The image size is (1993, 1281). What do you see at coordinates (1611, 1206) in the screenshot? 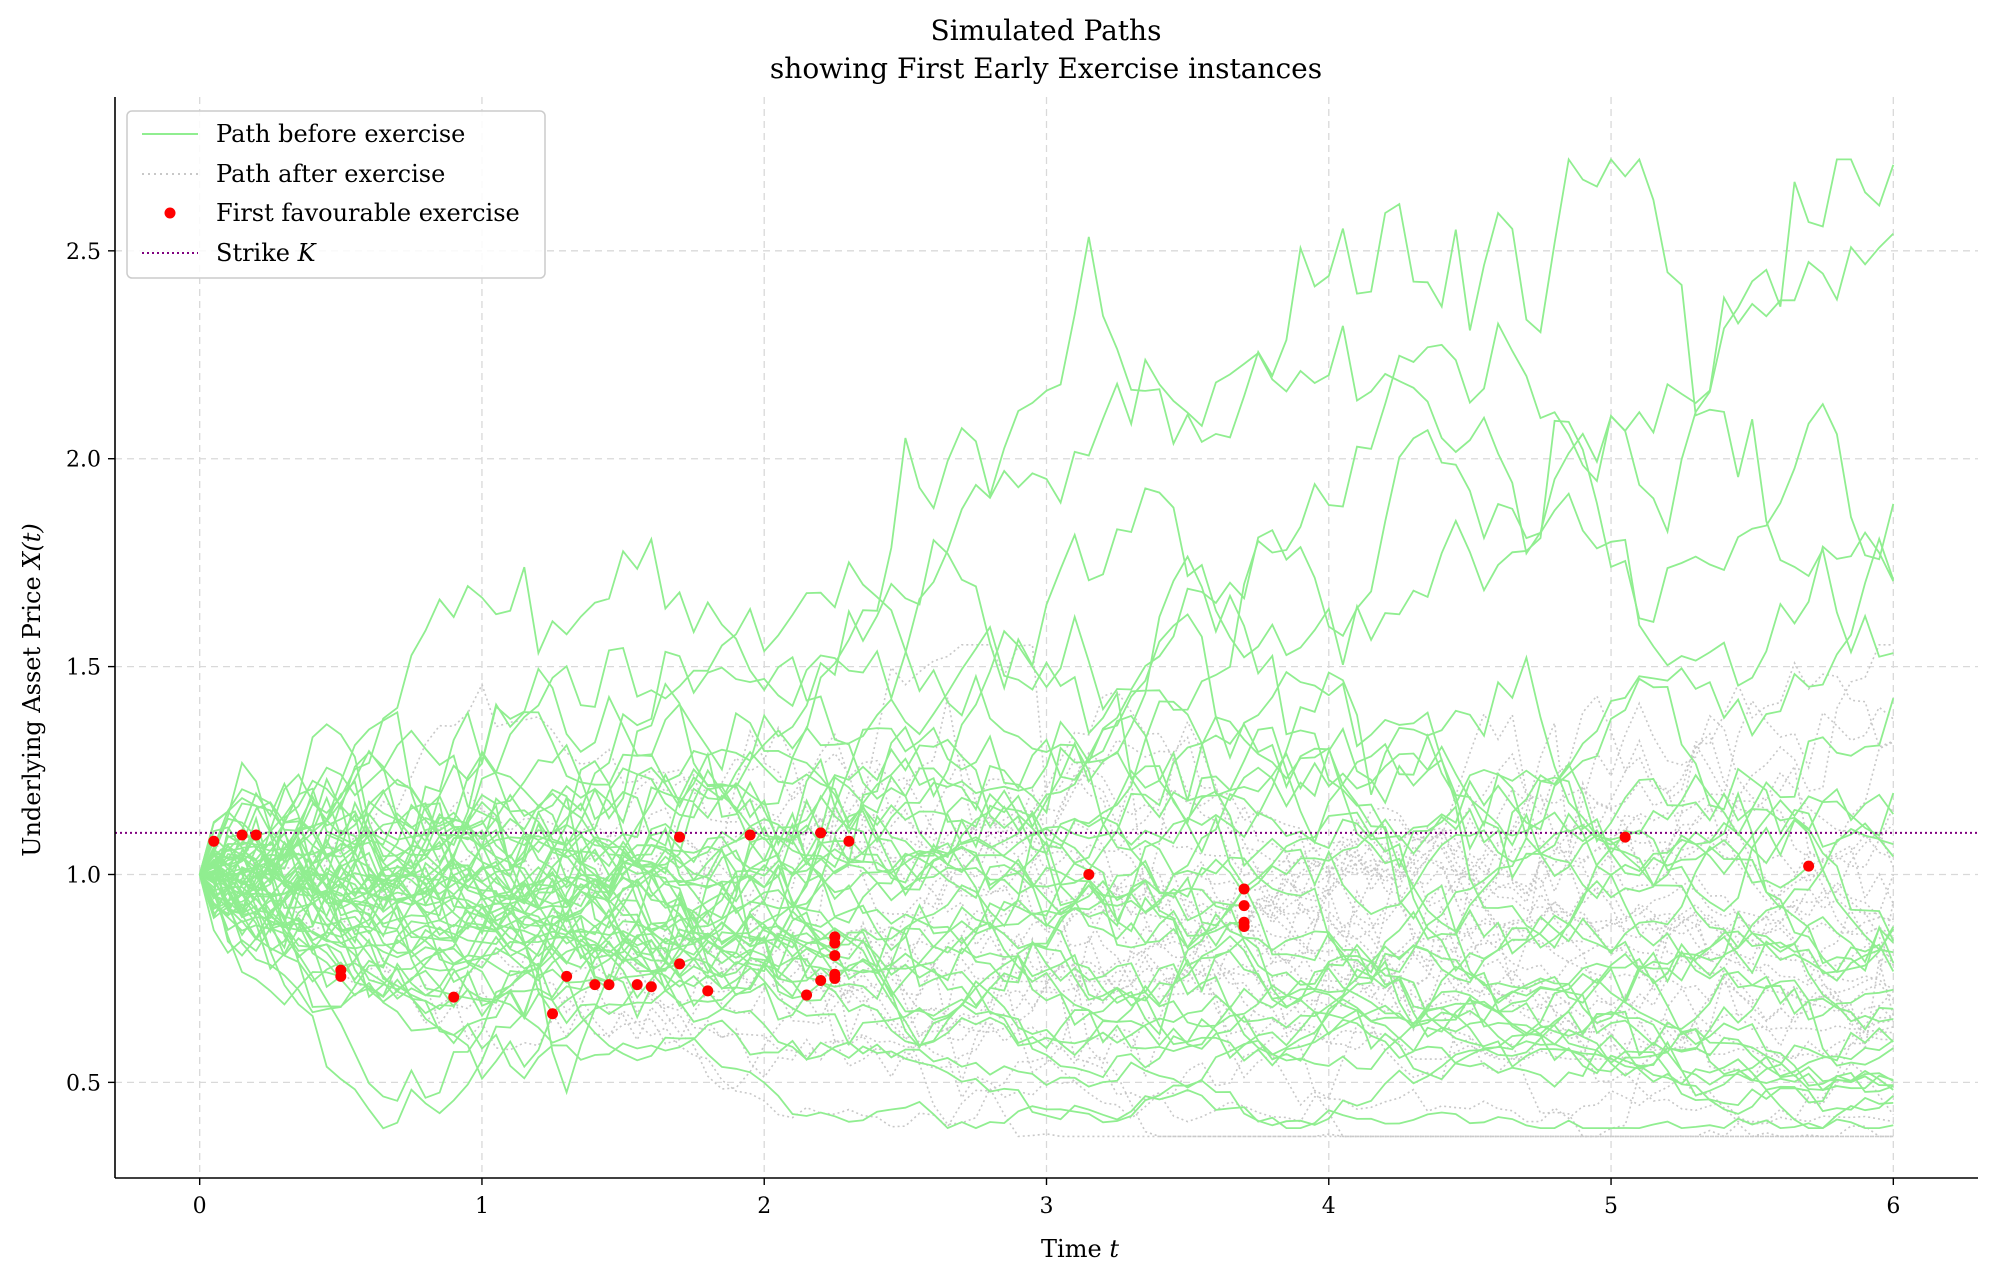
I see `x-tick-label-5: 5` at bounding box center [1611, 1206].